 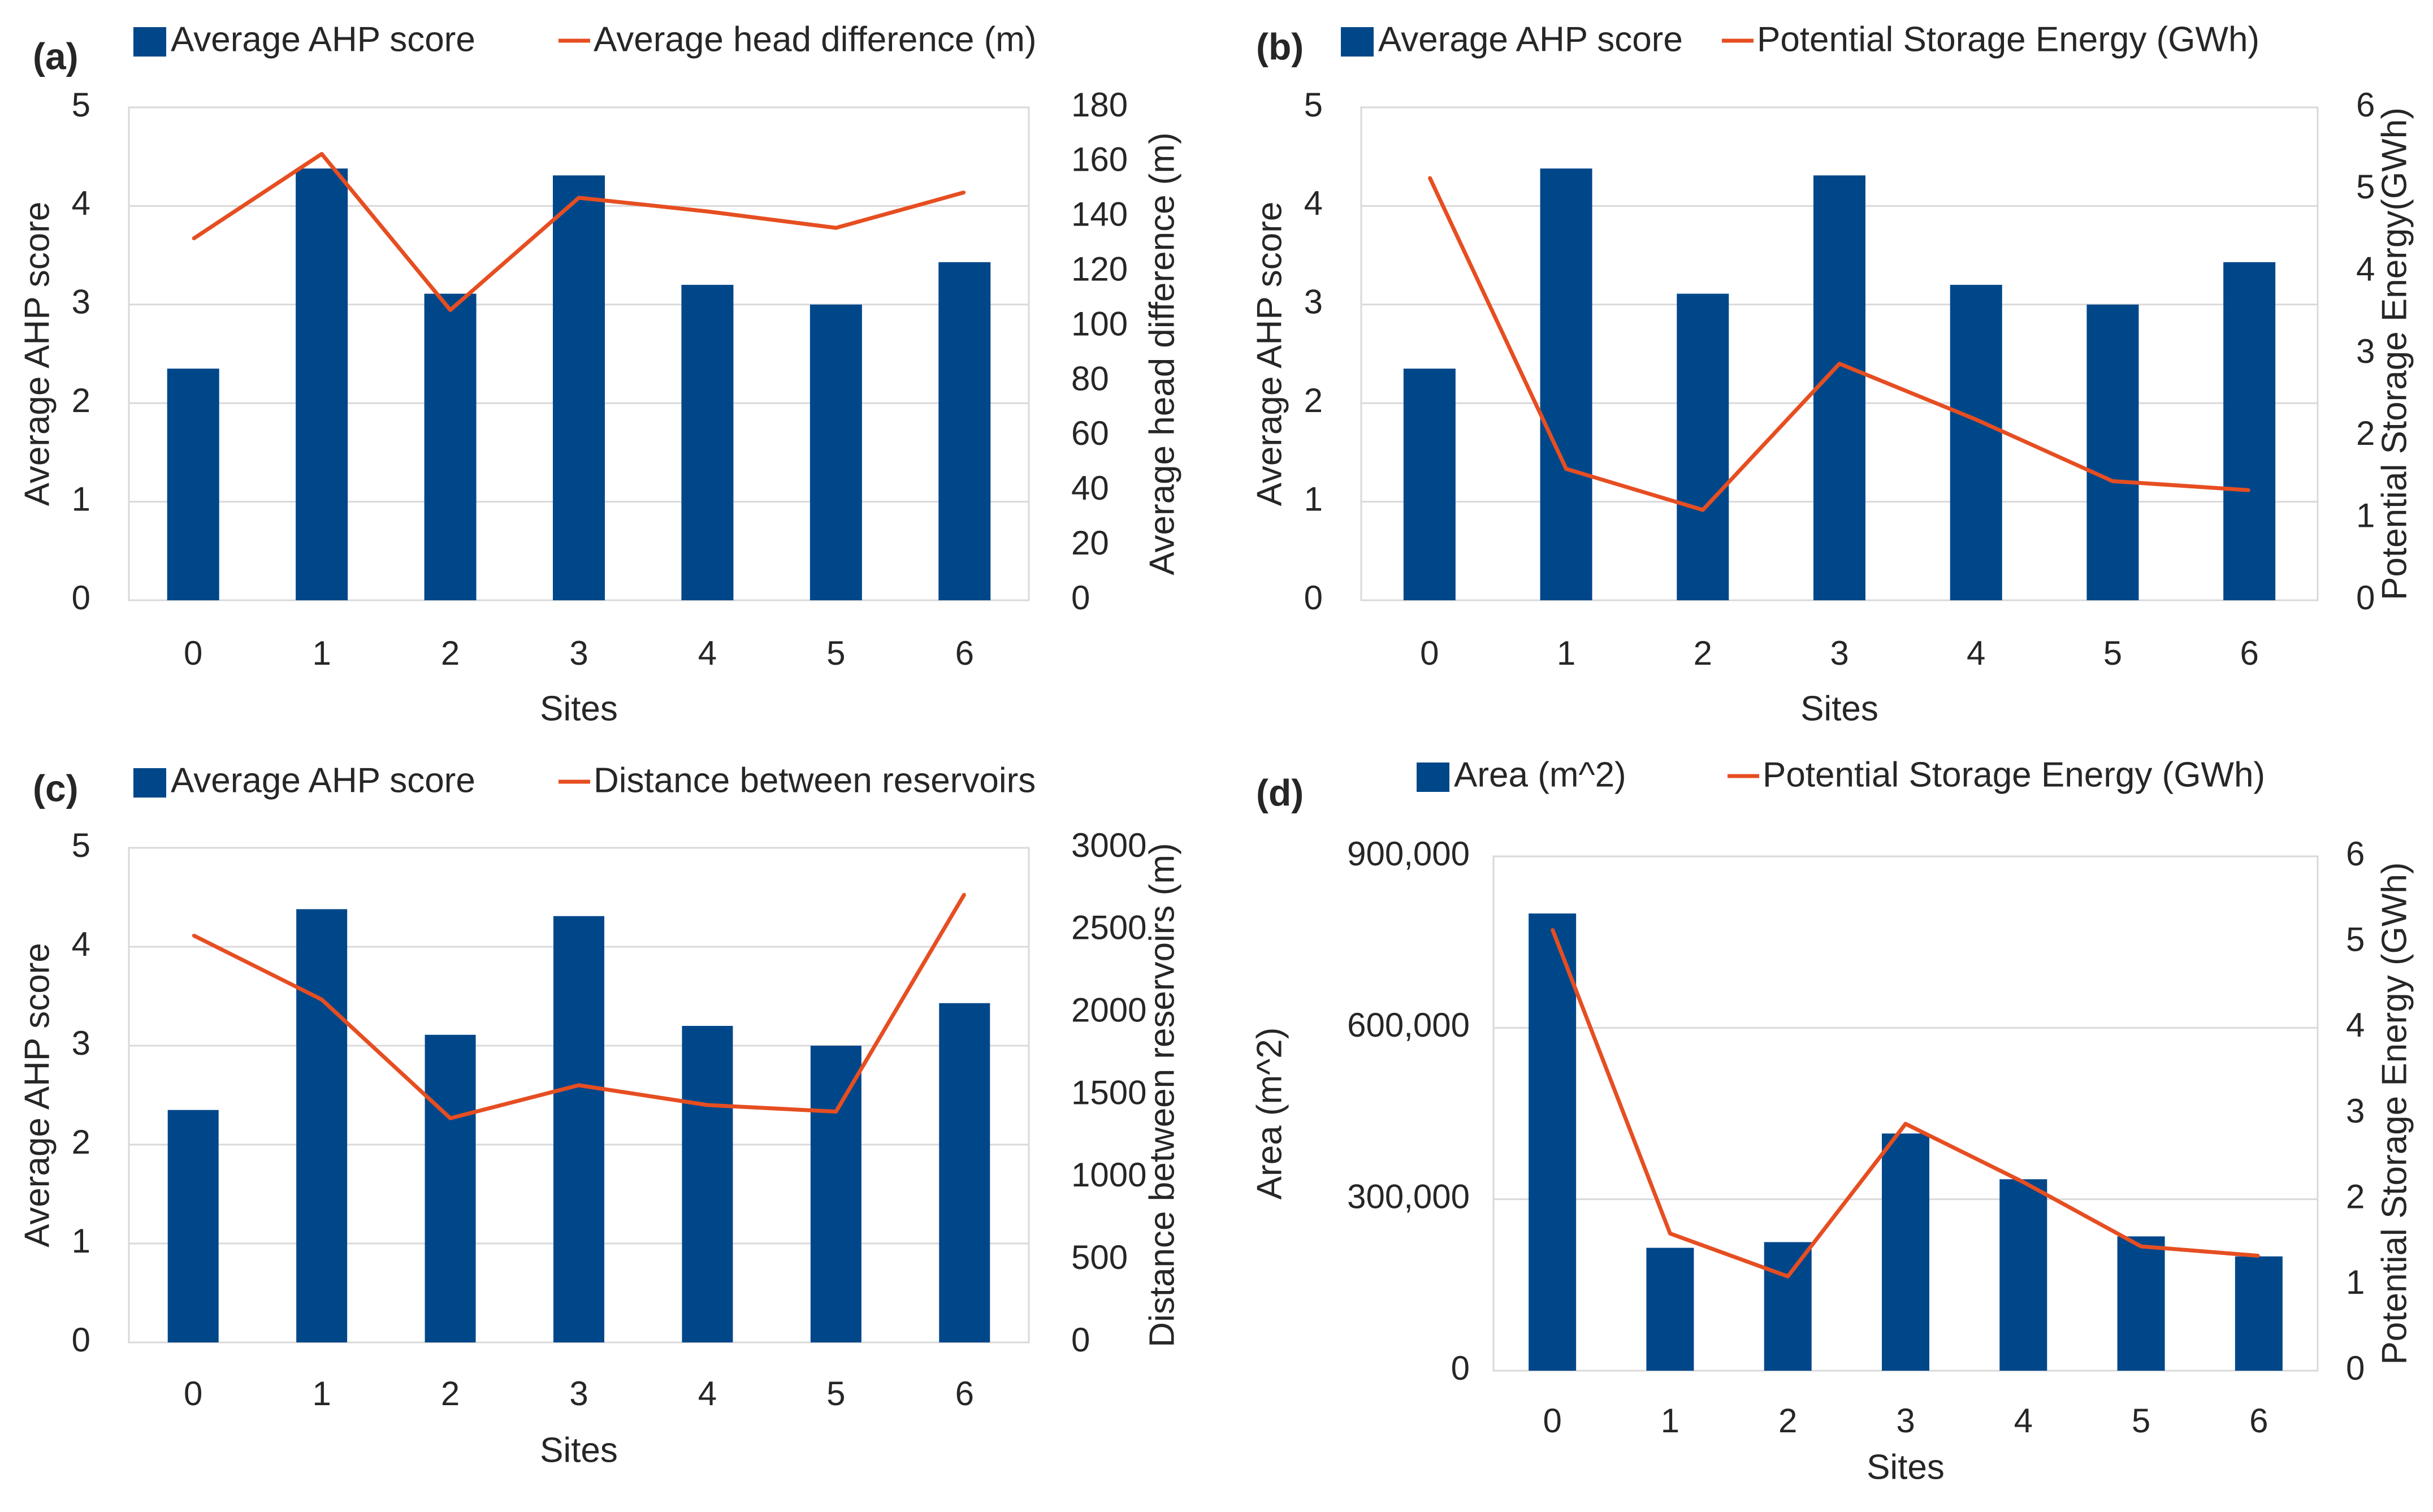 I want to click on y2-tick-label: 160, so click(x=1099, y=160).